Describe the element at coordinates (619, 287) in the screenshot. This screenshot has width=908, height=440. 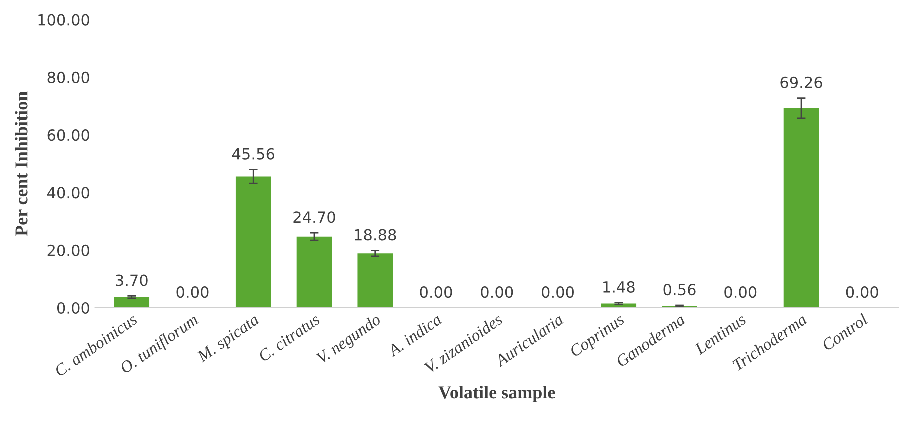
I see `data-label: 1.48` at that location.